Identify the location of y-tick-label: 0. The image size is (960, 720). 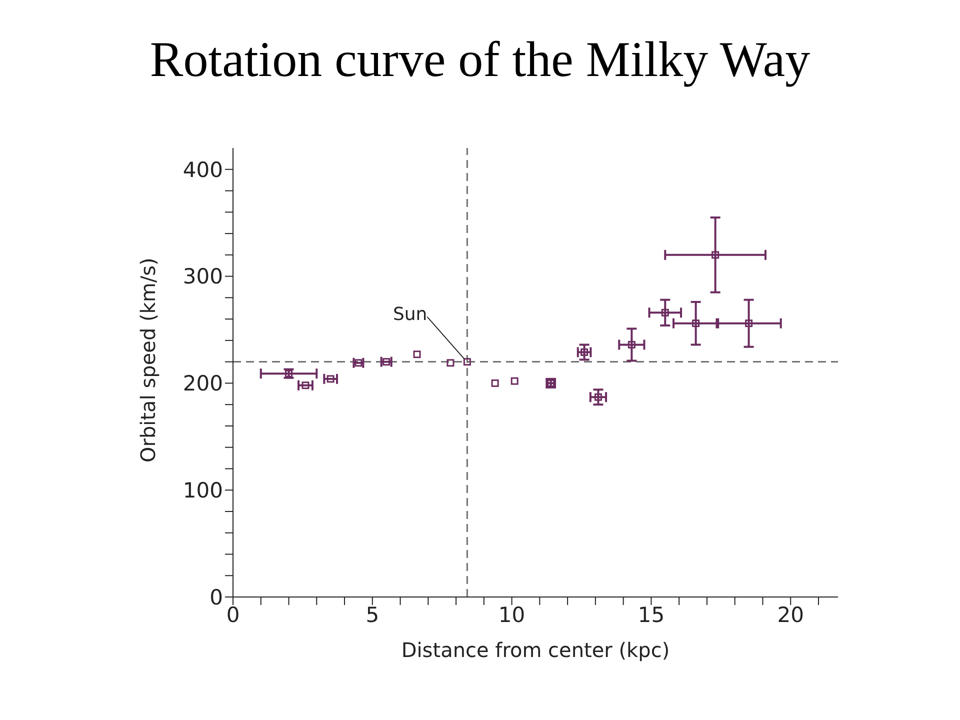
(216, 597).